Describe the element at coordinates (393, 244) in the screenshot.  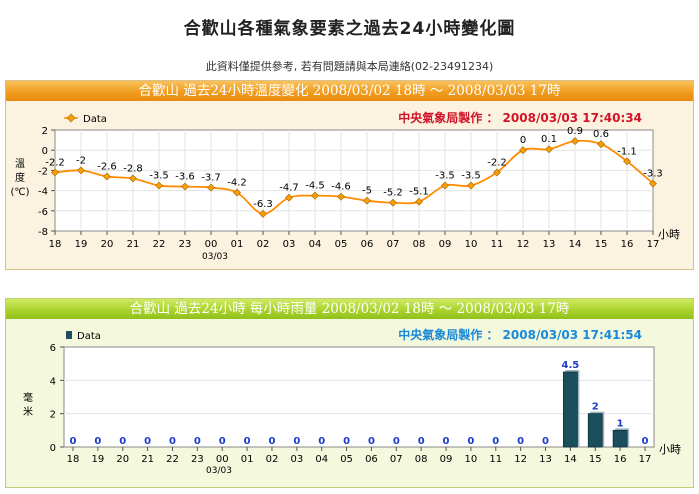
I see `x-tick-label: 07` at that location.